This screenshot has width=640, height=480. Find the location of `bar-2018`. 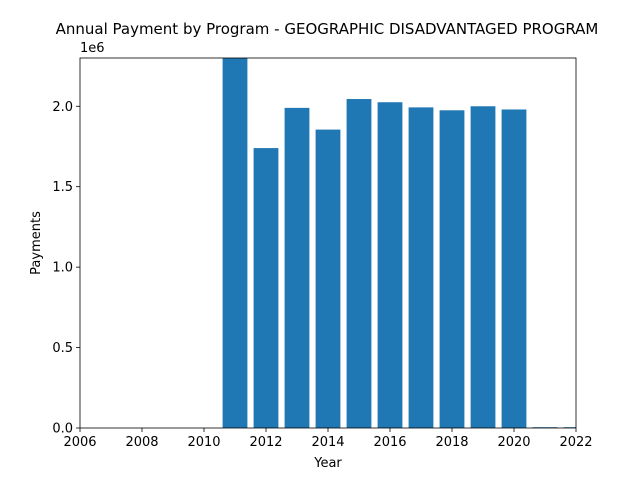

bar-2018 is located at coordinates (452, 269).